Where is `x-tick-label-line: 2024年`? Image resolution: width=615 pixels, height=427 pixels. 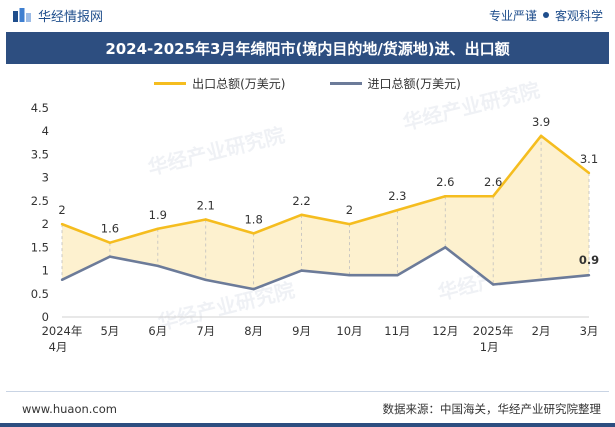 x-tick-label-line: 2024年 is located at coordinates (62, 331).